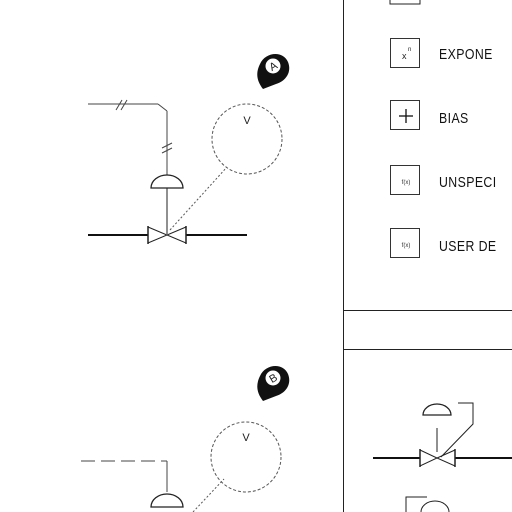 The height and width of the screenshot is (512, 512). Describe the element at coordinates (167, 235) in the screenshot. I see `valve-body-icon` at that location.